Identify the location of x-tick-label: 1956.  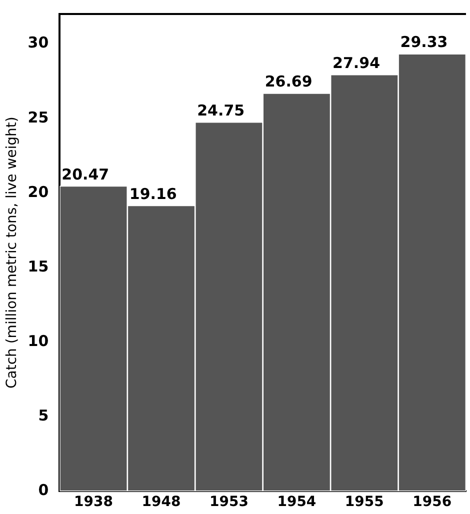
(432, 502).